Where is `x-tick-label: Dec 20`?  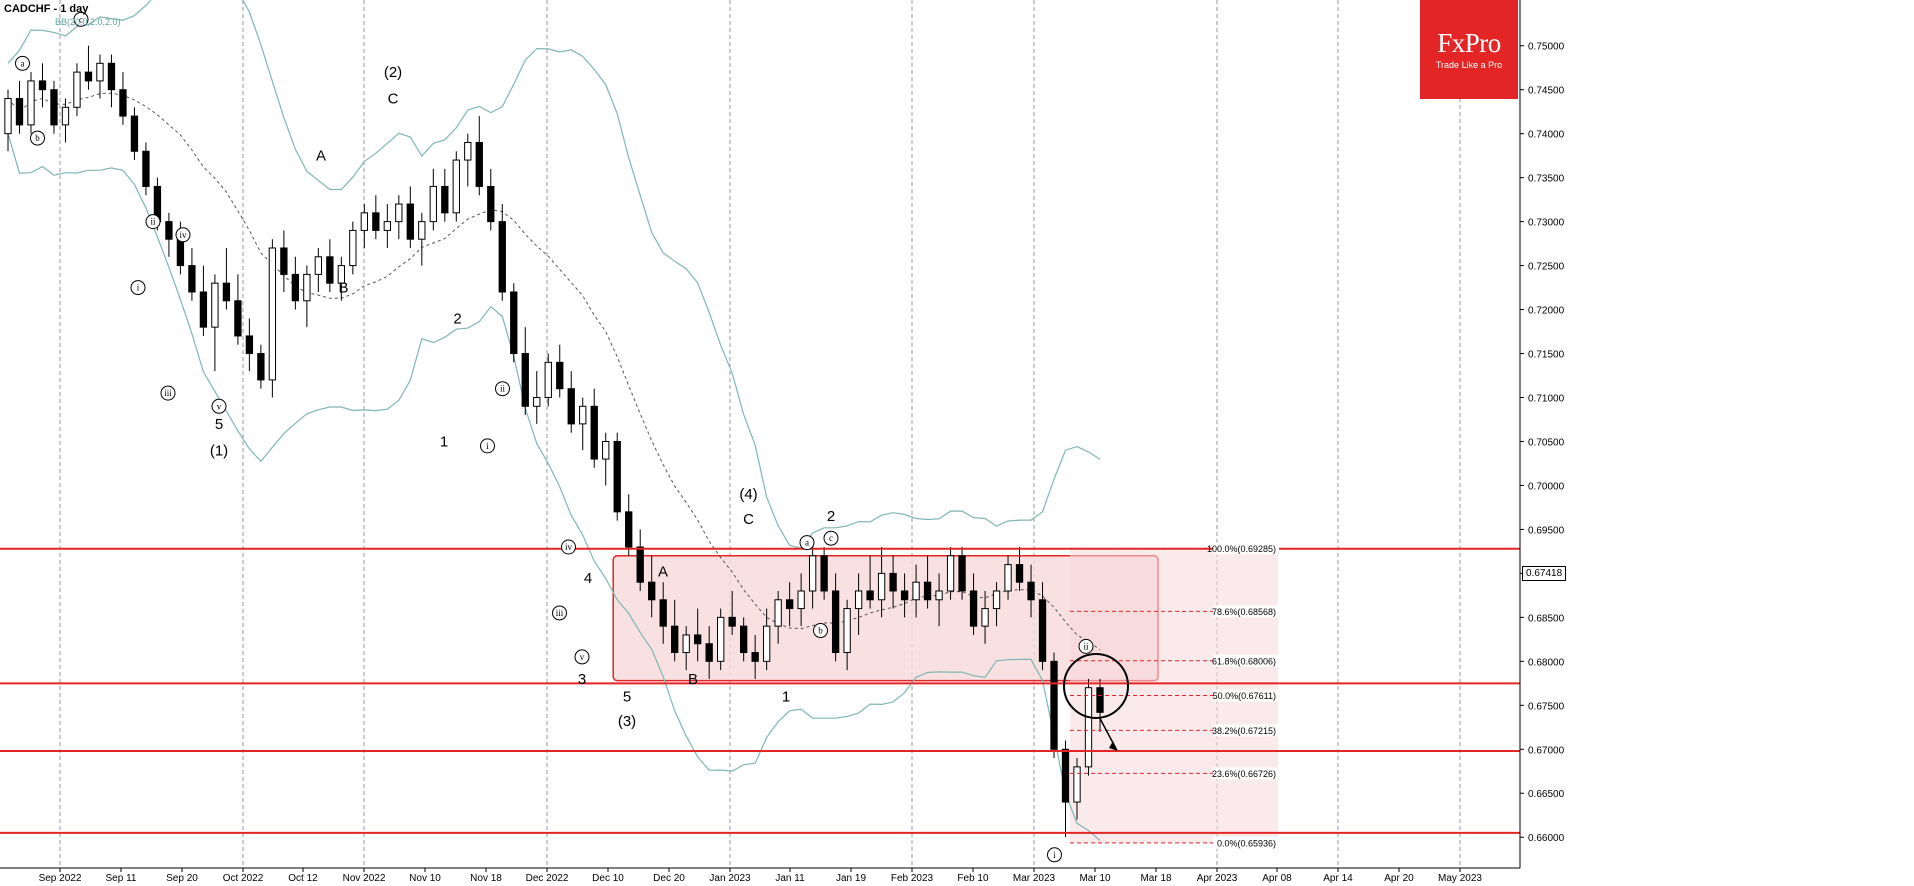
x-tick-label: Dec 20 is located at coordinates (669, 878).